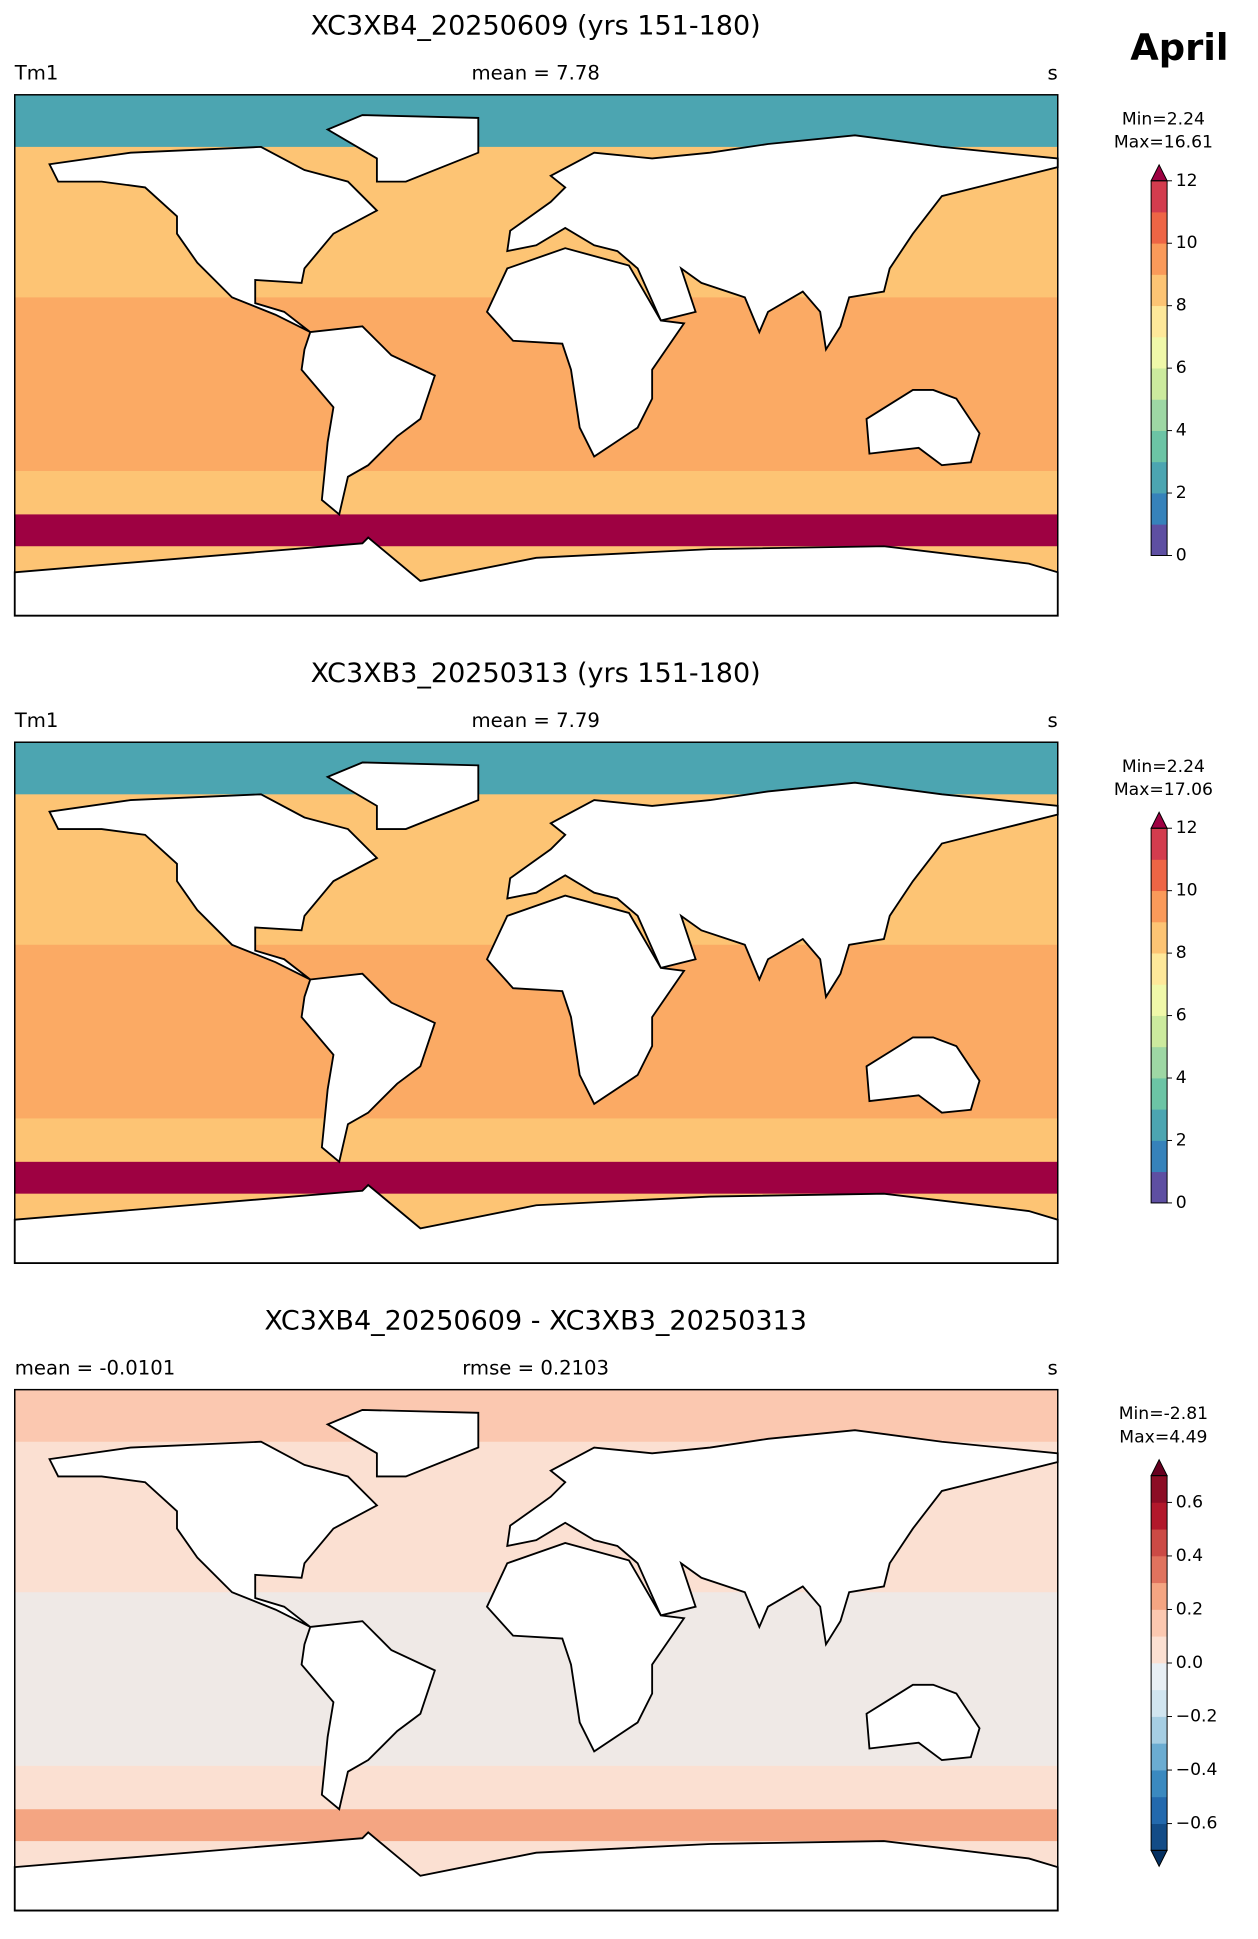 This screenshot has height=1939, width=1258. I want to click on center-label: mean = 7.79, so click(535, 720).